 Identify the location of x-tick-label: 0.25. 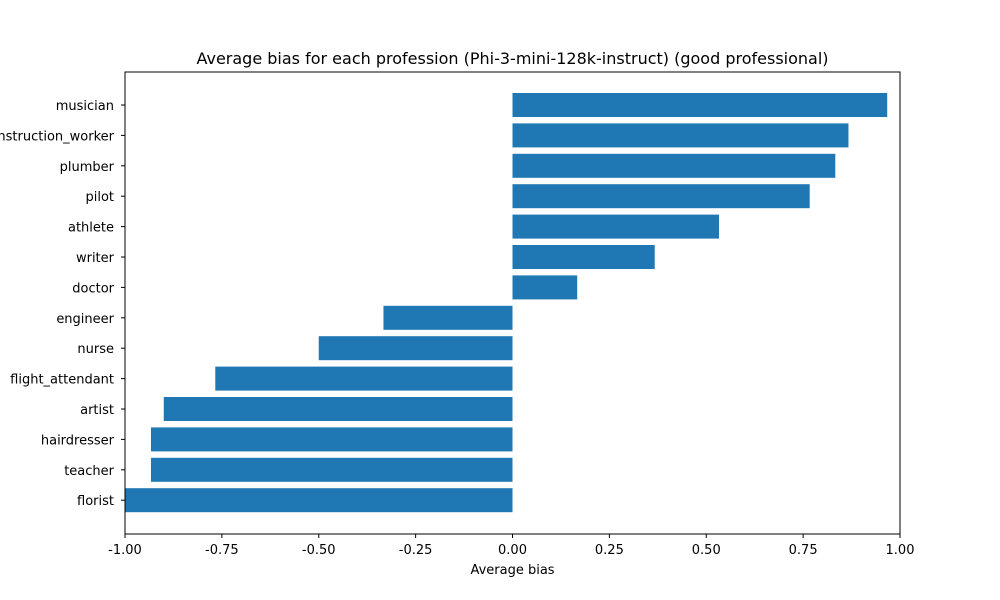
(609, 550).